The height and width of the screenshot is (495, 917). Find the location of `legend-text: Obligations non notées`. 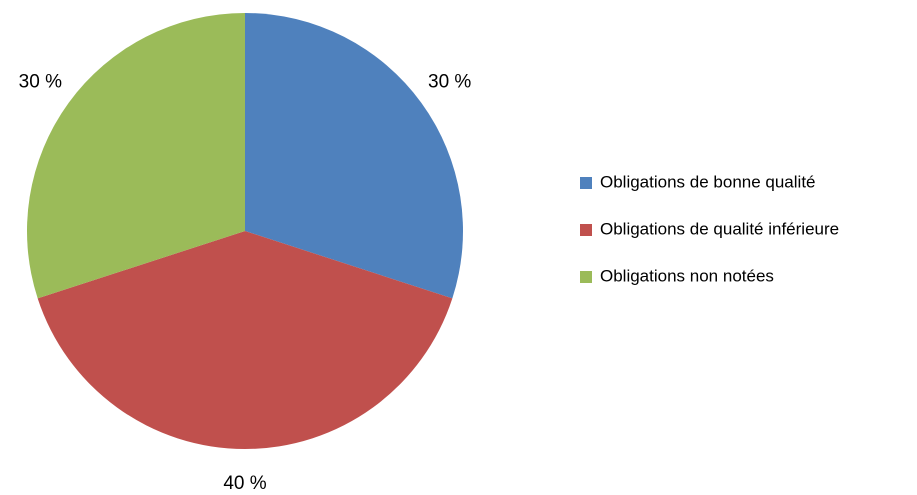

legend-text: Obligations non notées is located at coordinates (687, 275).